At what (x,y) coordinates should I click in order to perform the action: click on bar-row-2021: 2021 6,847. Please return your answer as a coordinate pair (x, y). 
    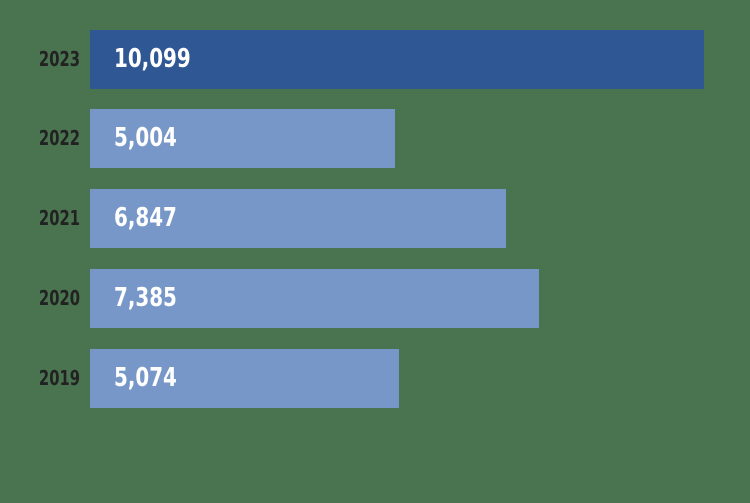
    Looking at the image, I should click on (375, 218).